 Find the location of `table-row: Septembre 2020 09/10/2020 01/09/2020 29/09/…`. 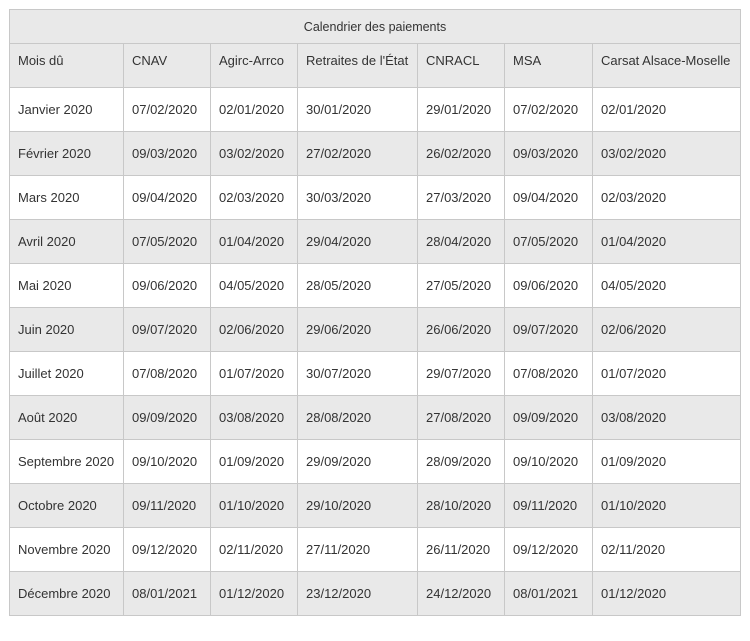

table-row: Septembre 2020 09/10/2020 01/09/2020 29/09/… is located at coordinates (375, 461).